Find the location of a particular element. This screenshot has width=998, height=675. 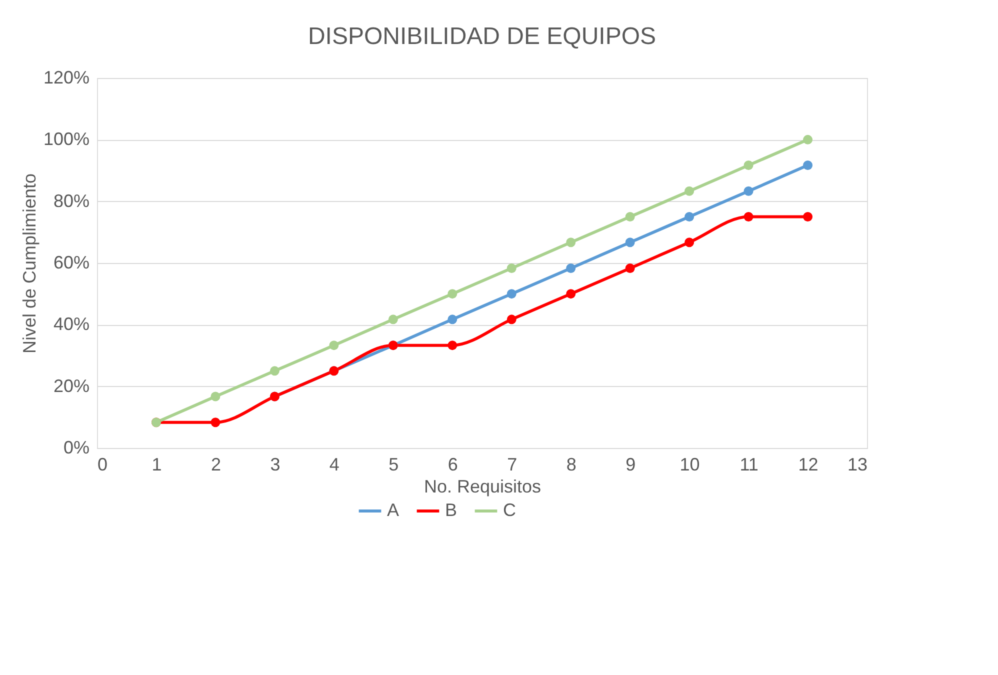

x-tick-label: 0 is located at coordinates (103, 464).